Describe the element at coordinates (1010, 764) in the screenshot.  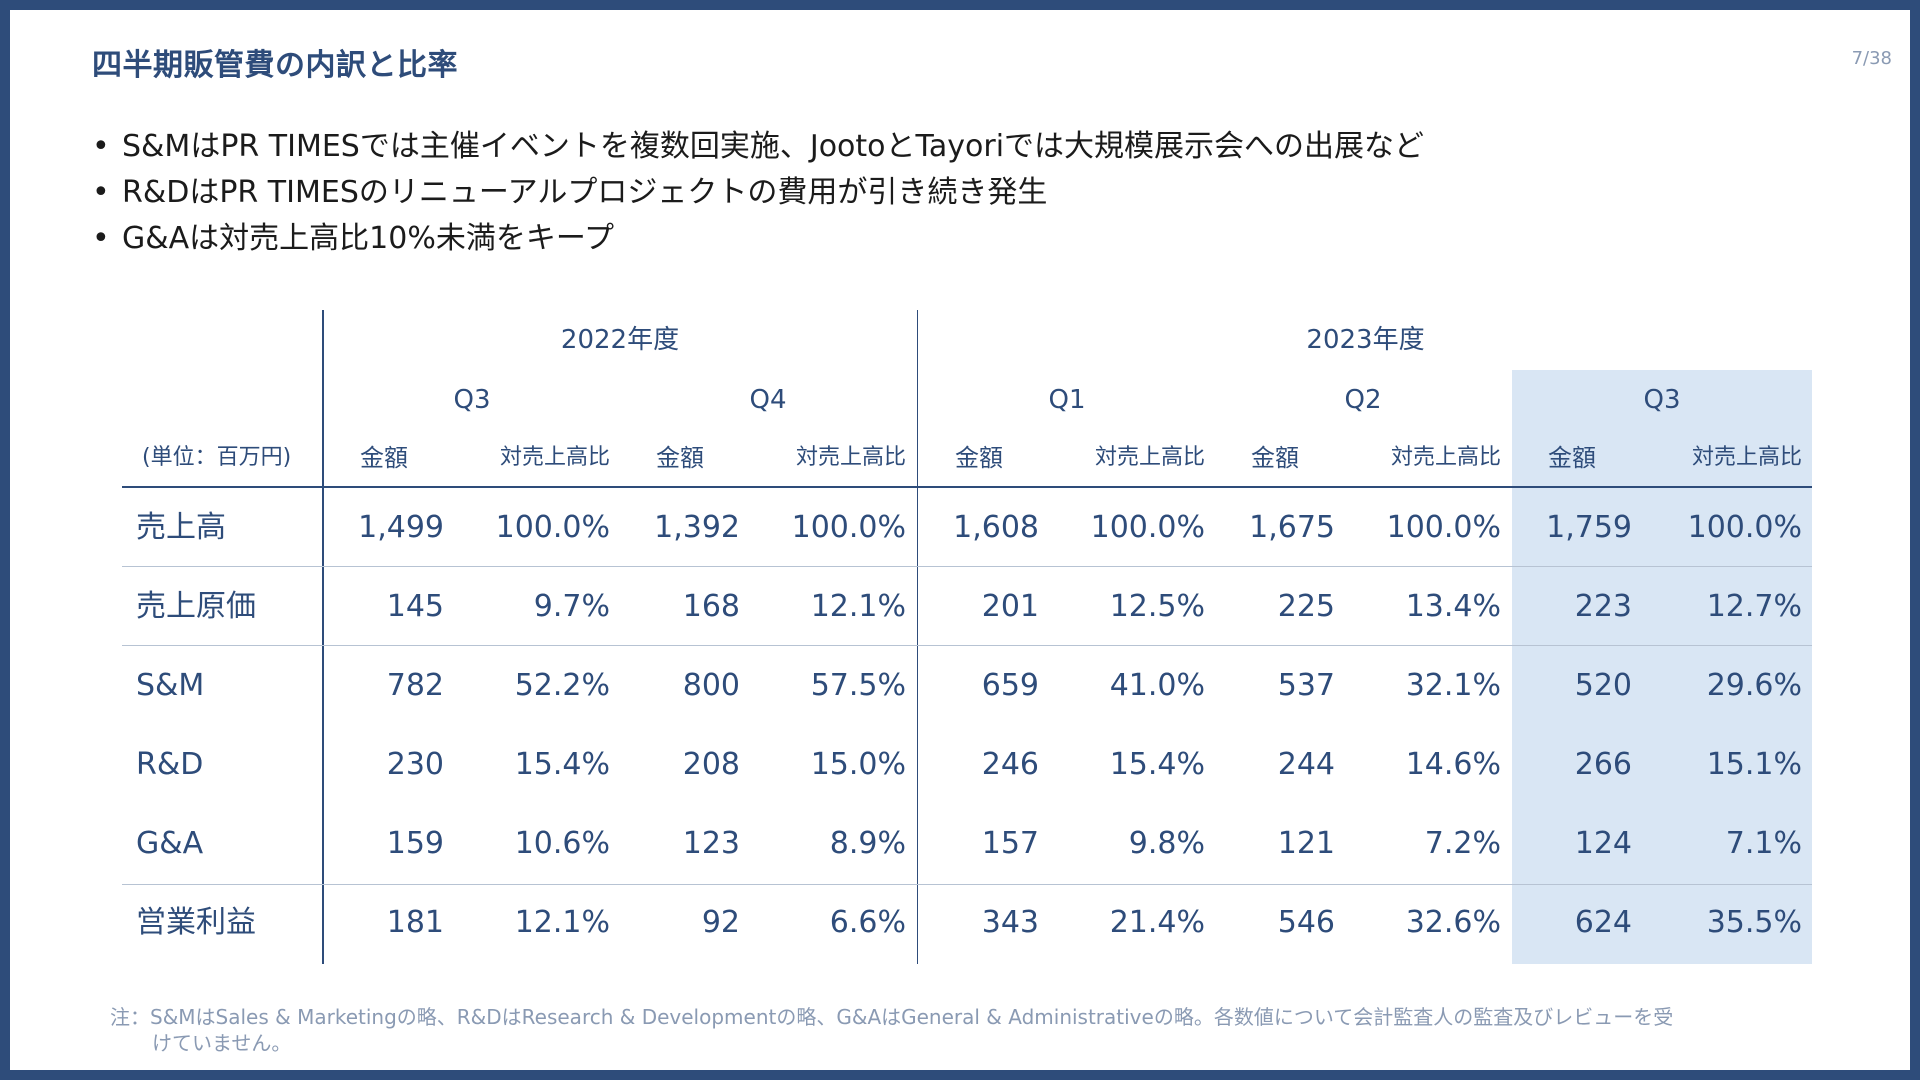
I see `amount-cell: 246` at that location.